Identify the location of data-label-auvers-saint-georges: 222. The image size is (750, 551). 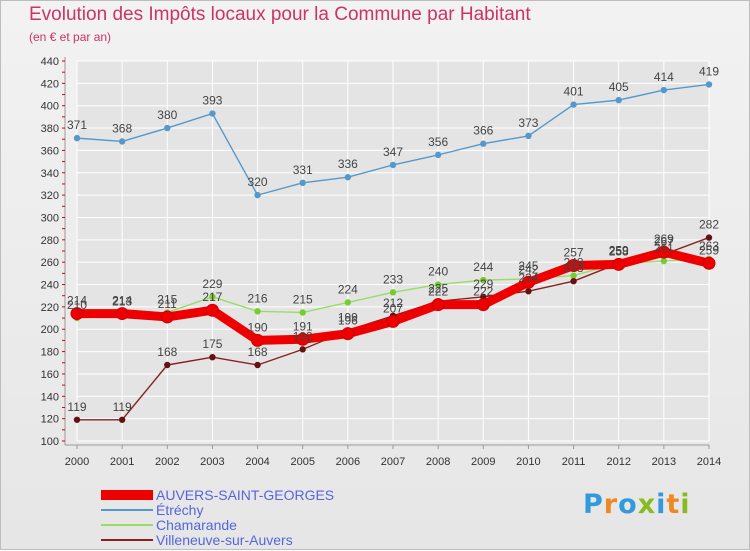
(483, 292).